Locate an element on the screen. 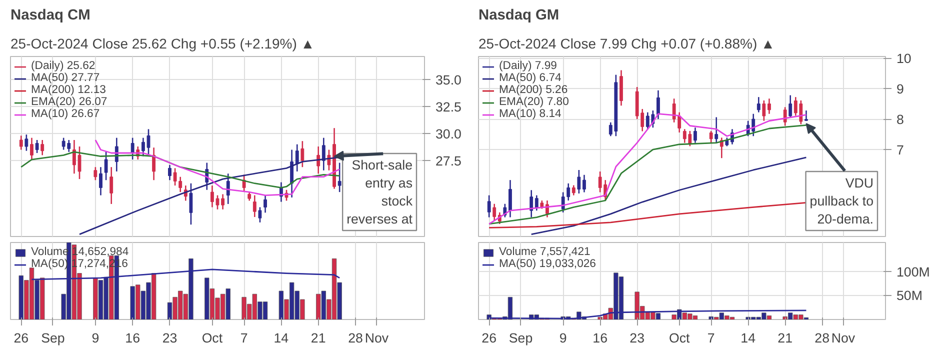 The height and width of the screenshot is (350, 932). legend-label: MA(50) 19,033,026 is located at coordinates (547, 264).